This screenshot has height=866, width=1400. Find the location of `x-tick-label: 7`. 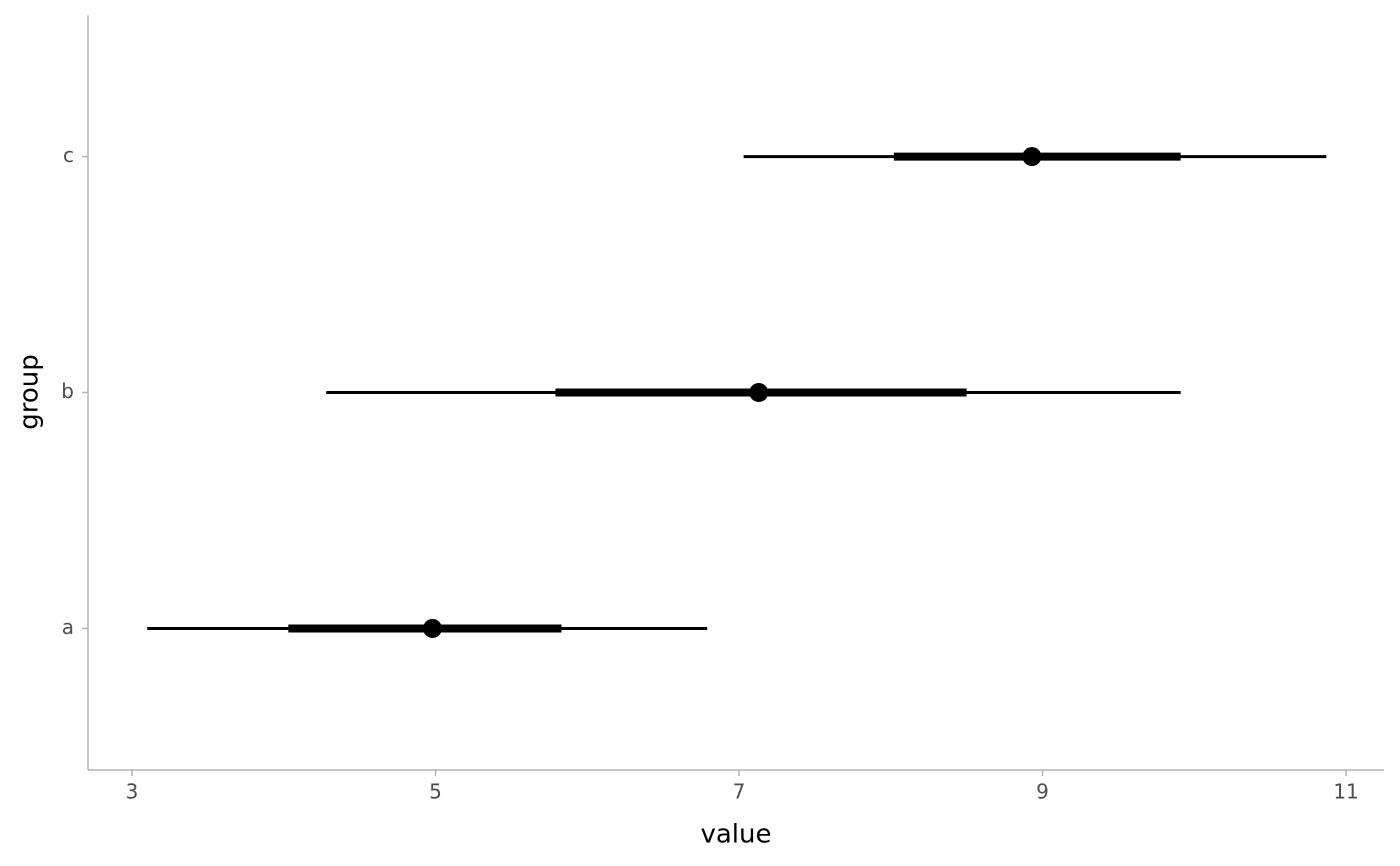

x-tick-label: 7 is located at coordinates (739, 792).